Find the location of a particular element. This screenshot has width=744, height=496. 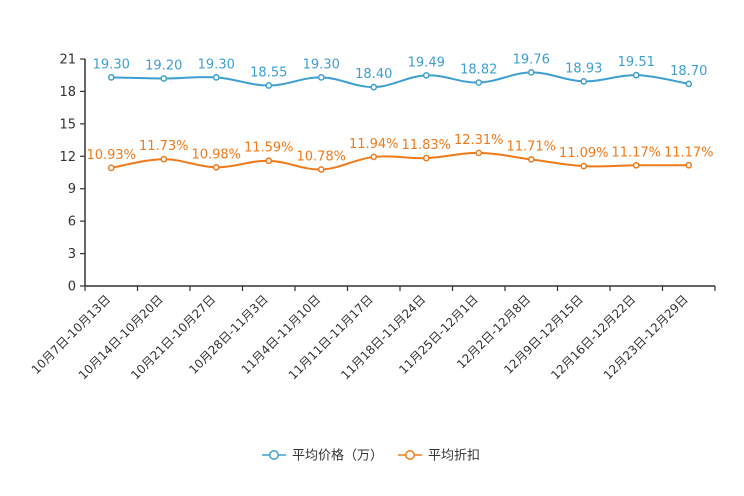

series-1-data-label: 12.31% is located at coordinates (479, 140).